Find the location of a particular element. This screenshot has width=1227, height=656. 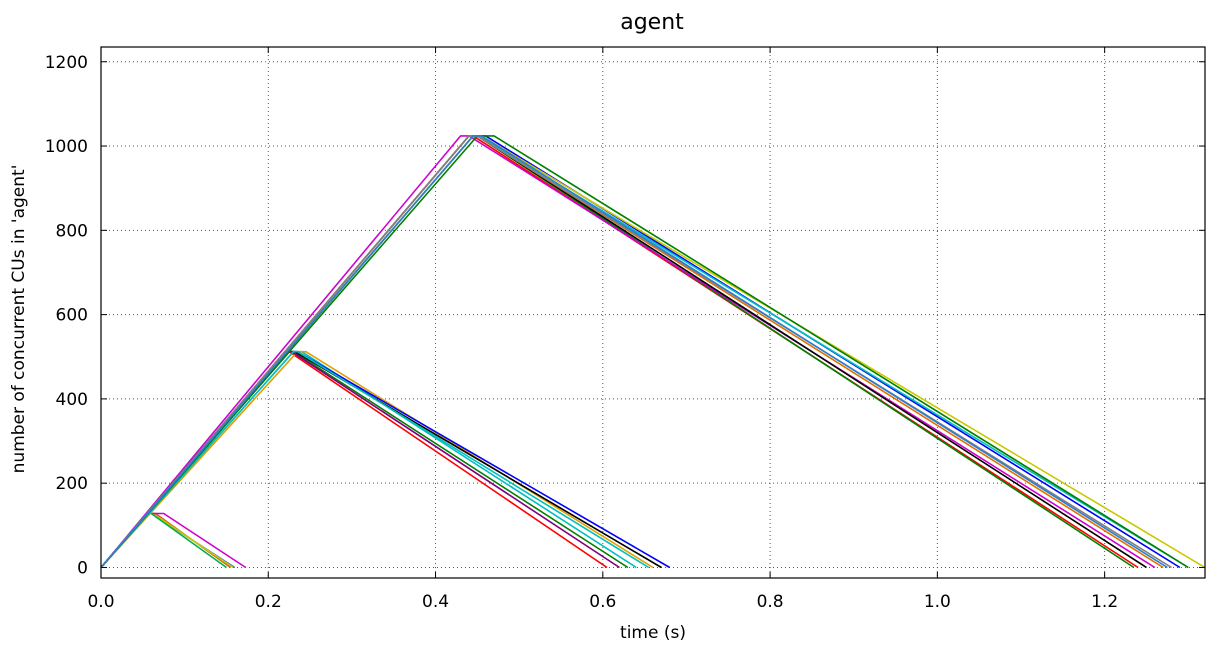

x-tick-label: 0.6 is located at coordinates (602, 602).